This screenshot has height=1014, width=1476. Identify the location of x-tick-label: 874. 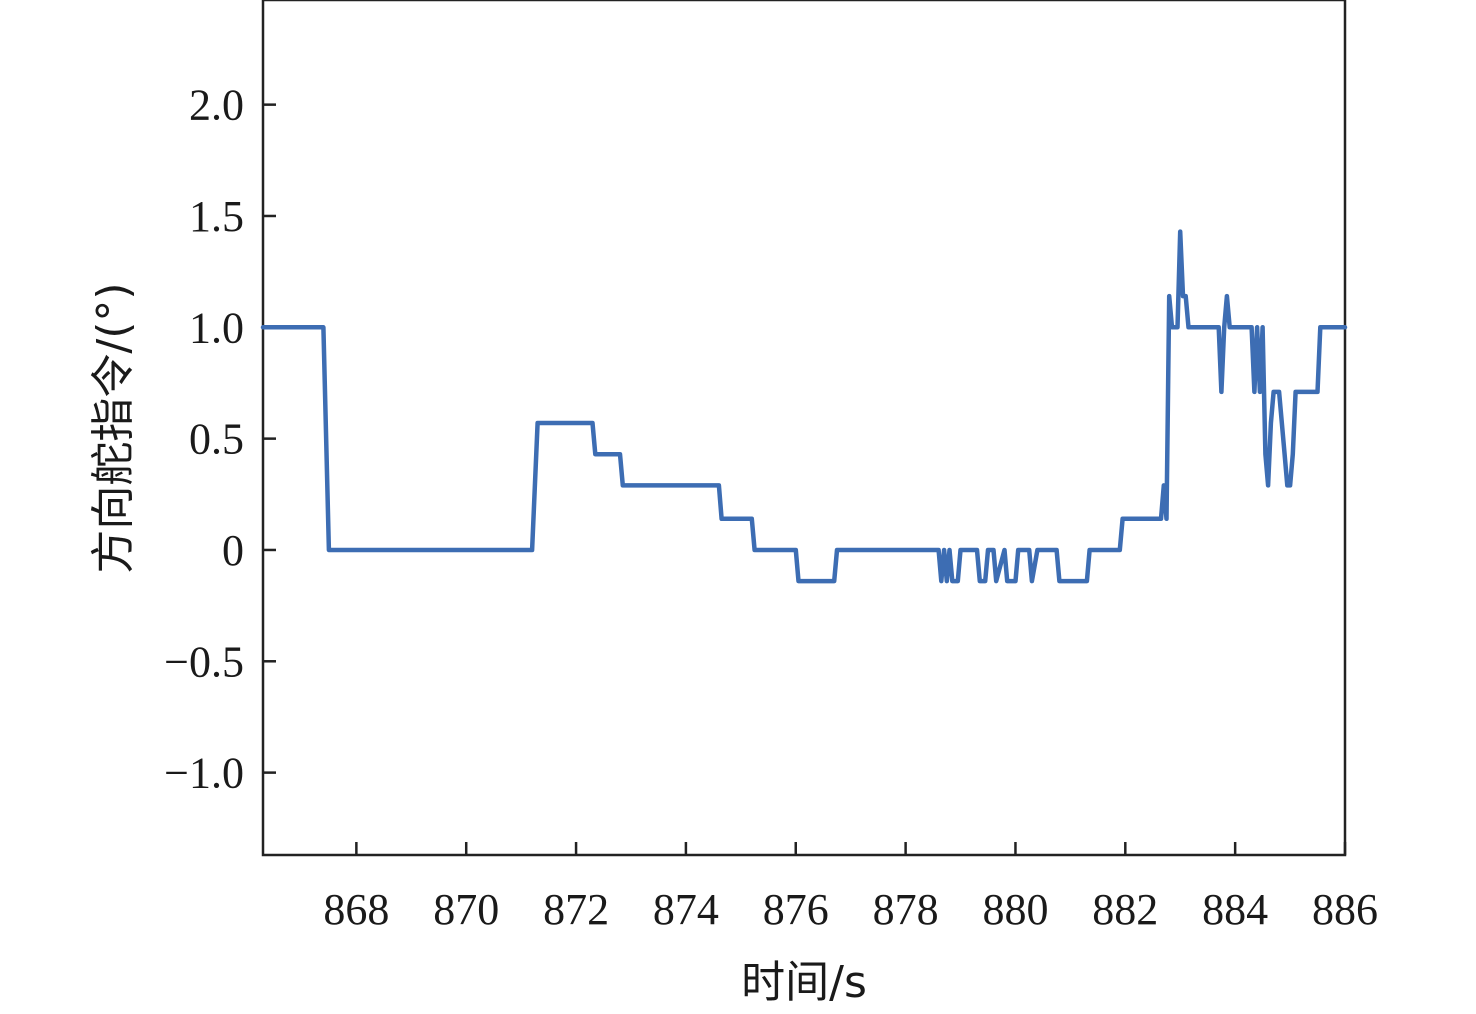
(686, 909).